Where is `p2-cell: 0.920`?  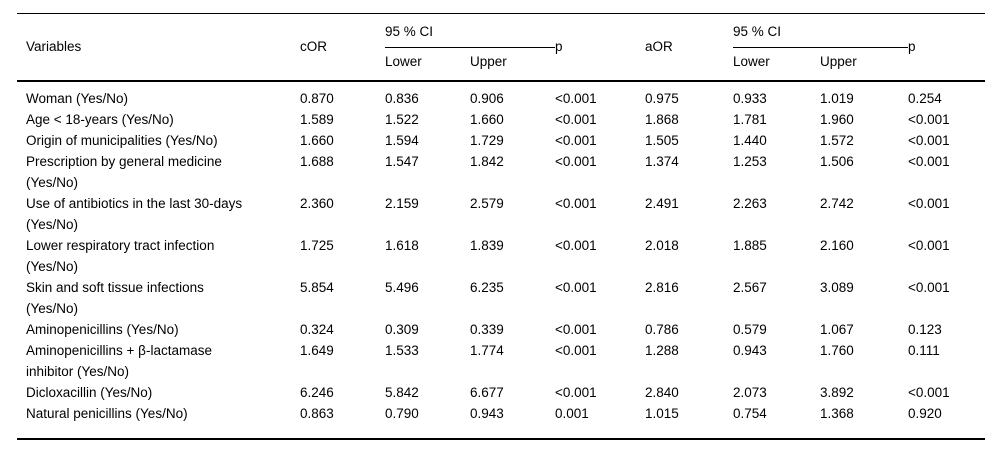
p2-cell: 0.920 is located at coordinates (925, 413).